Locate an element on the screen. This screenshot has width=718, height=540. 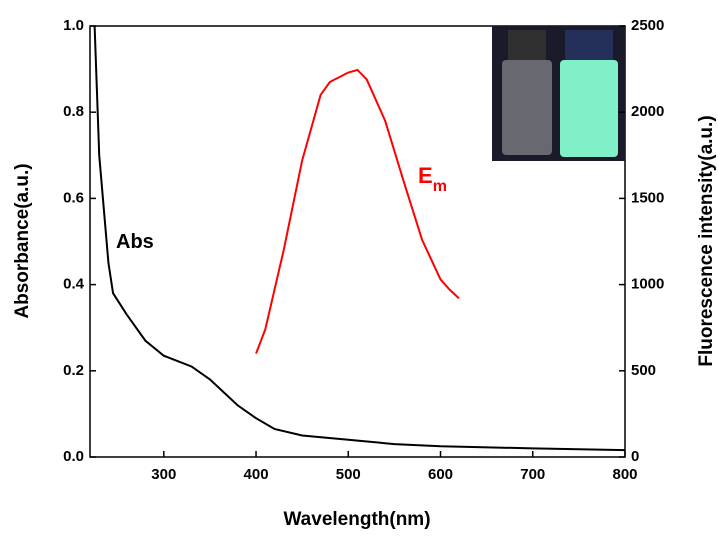
abs-label: Abs is located at coordinates (135, 242).